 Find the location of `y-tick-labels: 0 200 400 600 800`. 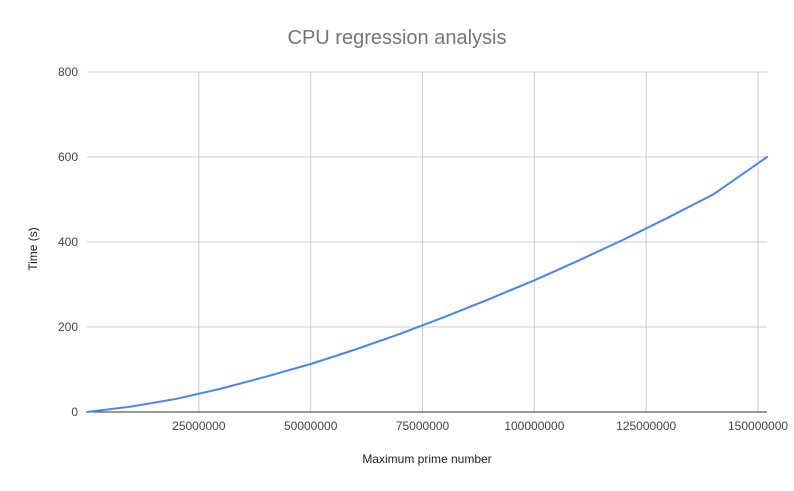

y-tick-labels: 0 200 400 600 800 is located at coordinates (68, 242).